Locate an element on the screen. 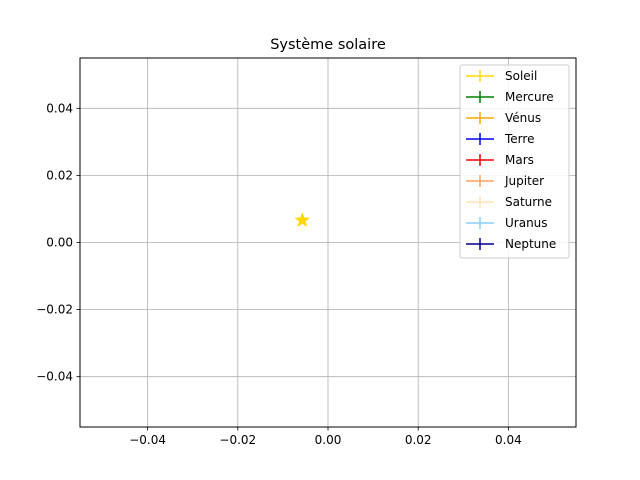 This screenshot has width=640, height=480. chart-title: Système solaire is located at coordinates (328, 45).